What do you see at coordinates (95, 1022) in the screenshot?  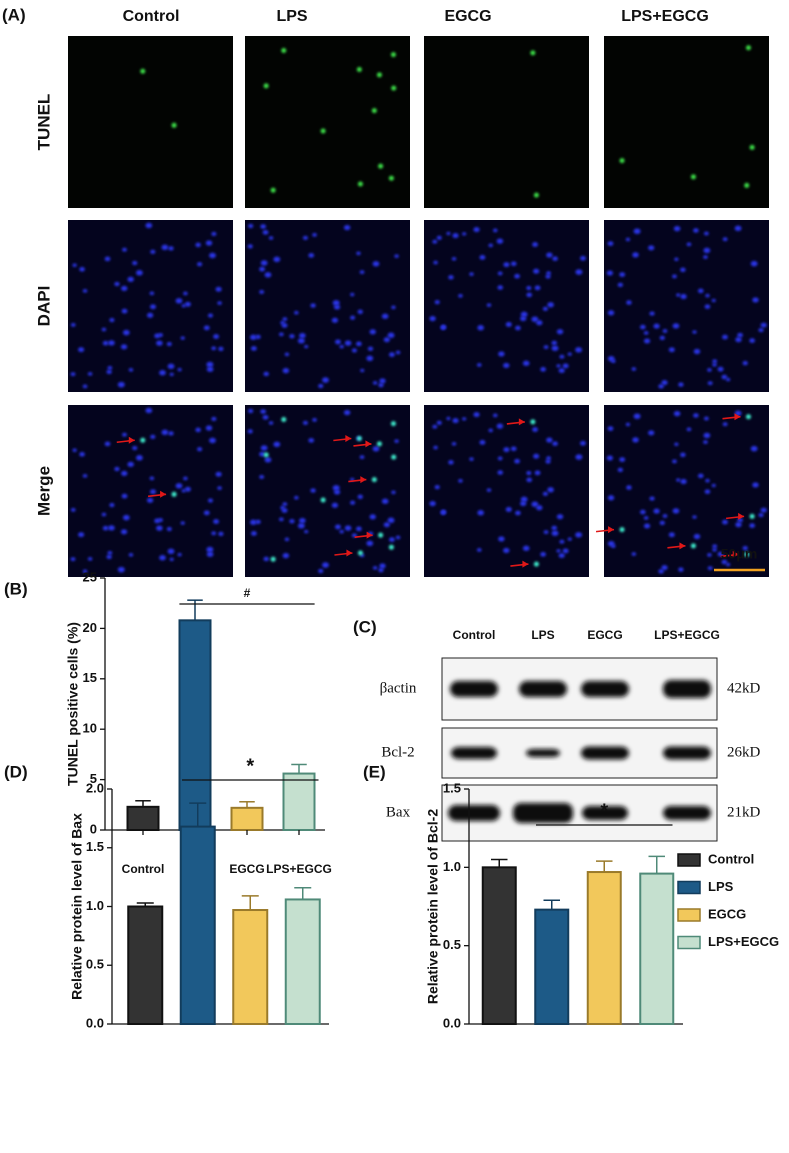 I see `y-tick-label: 0.0` at bounding box center [95, 1022].